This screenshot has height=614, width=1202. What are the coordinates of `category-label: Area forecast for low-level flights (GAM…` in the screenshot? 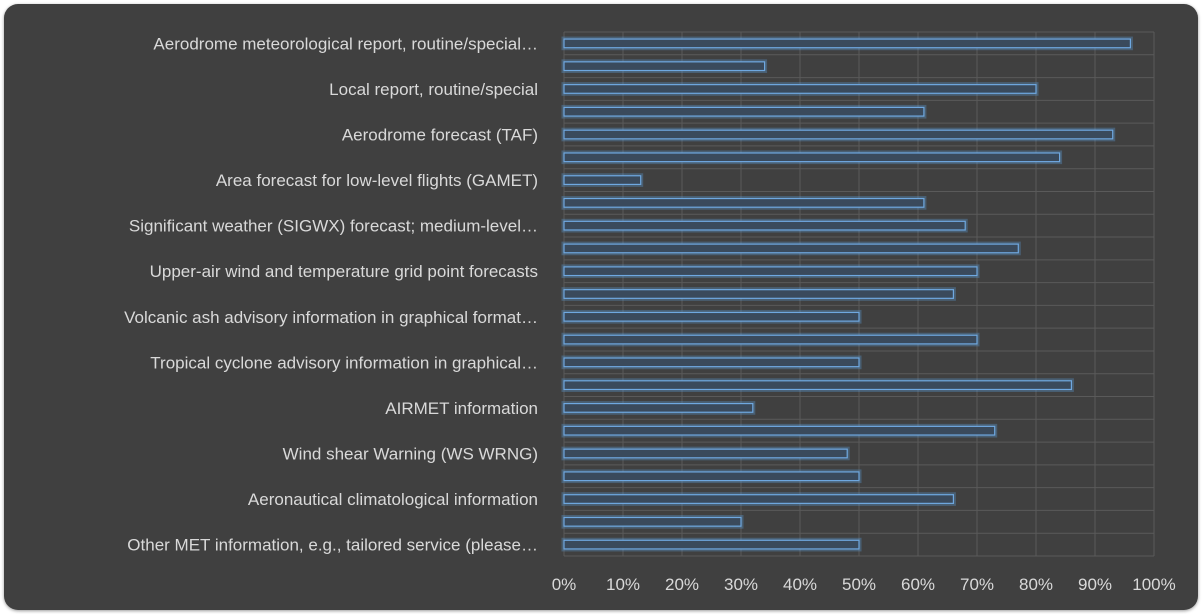 It's located at (377, 180).